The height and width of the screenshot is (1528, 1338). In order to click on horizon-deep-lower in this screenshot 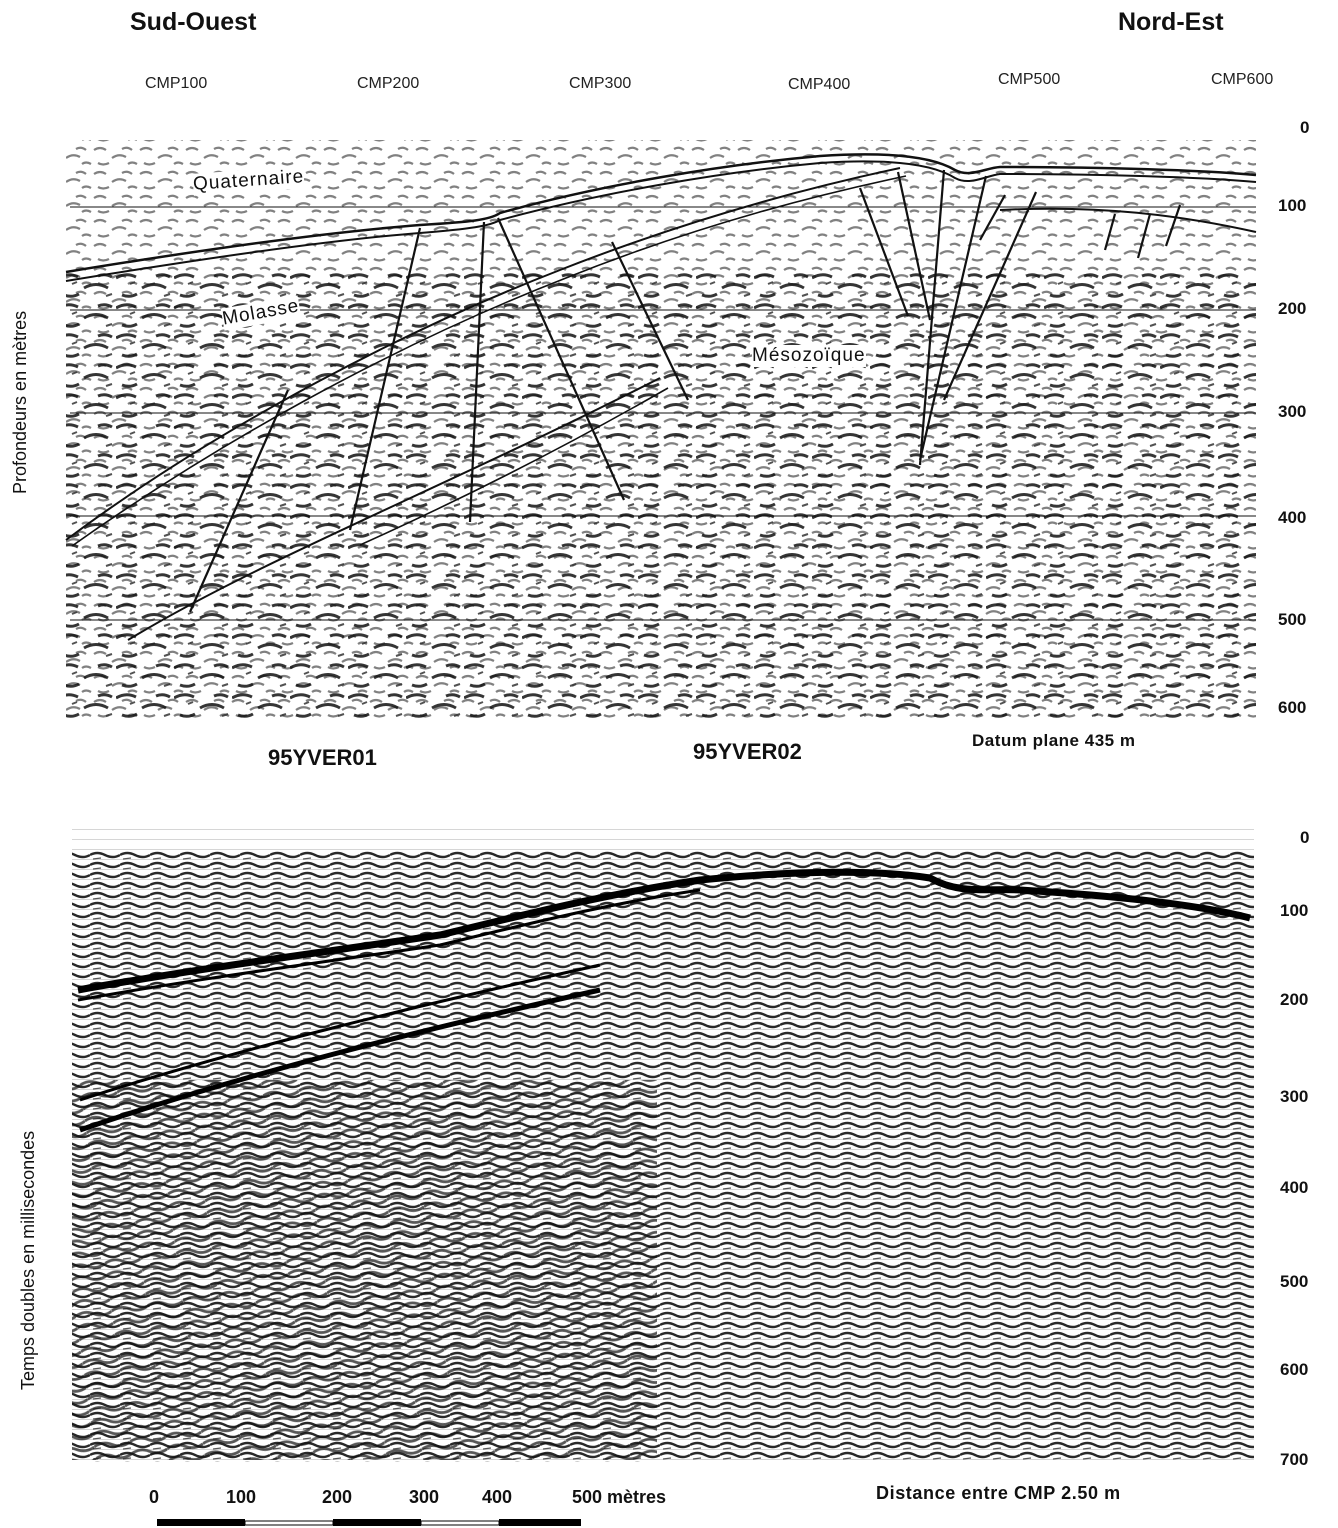, I will do `click(514, 466)`.